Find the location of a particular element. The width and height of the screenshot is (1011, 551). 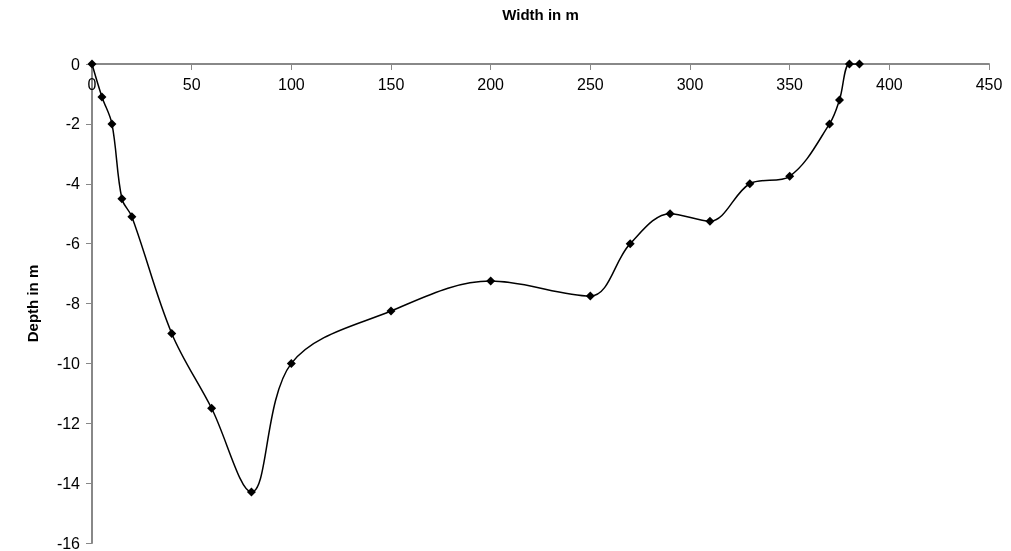

x-tick-label: 450 is located at coordinates (989, 84).